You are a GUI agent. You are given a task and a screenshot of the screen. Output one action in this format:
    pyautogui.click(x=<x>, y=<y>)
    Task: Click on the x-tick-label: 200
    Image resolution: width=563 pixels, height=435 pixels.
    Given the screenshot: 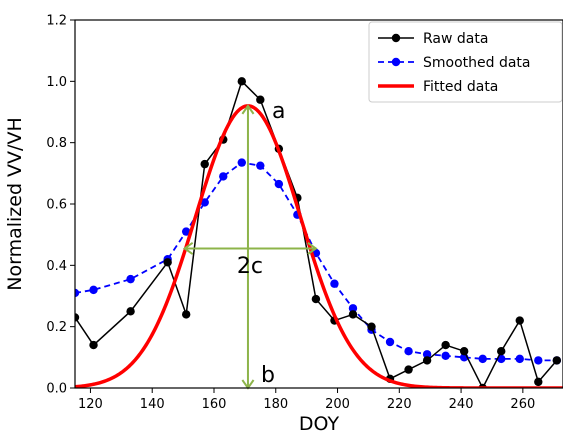 What is the action you would take?
    pyautogui.click(x=337, y=404)
    